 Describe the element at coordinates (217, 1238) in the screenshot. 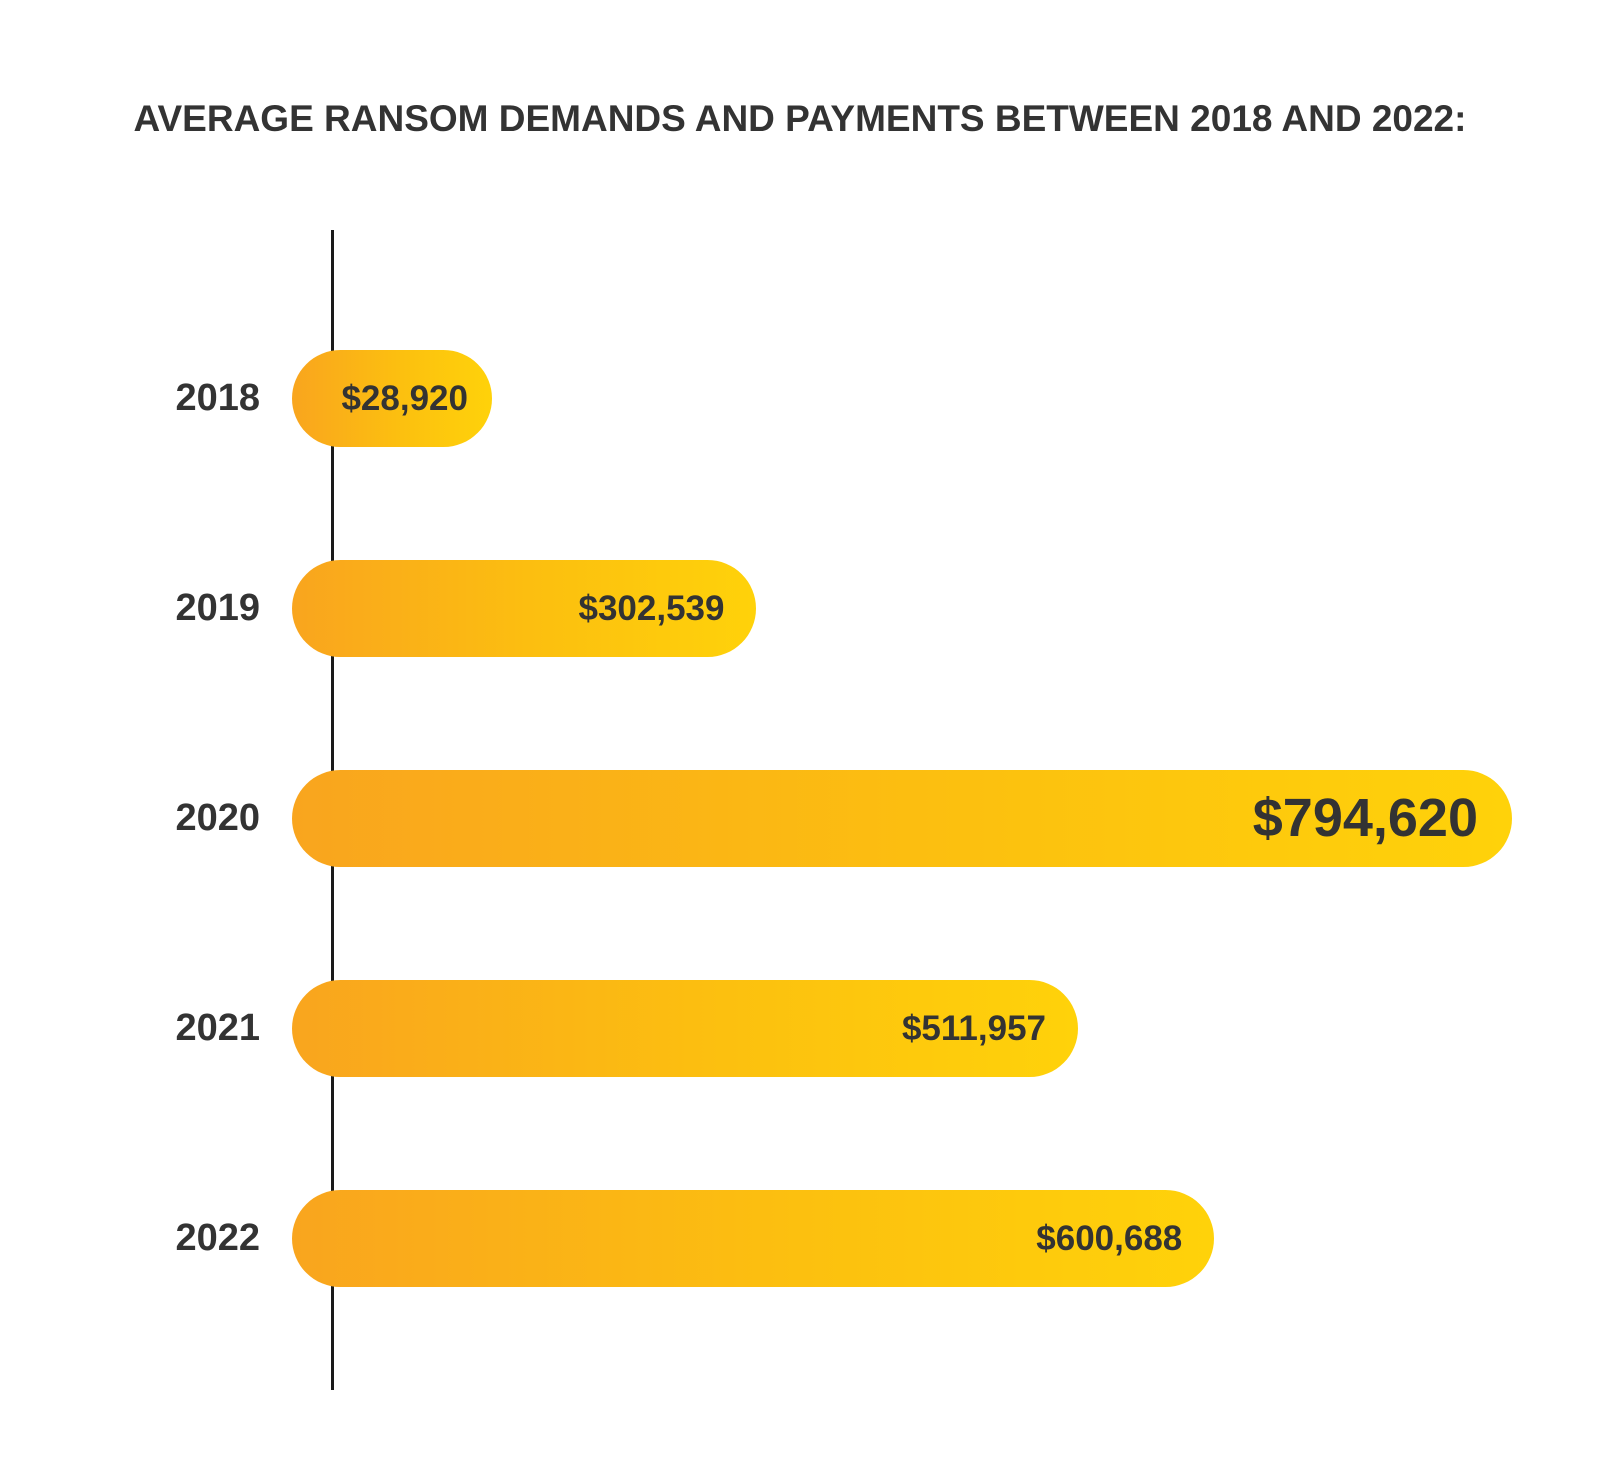

I see `category-label-2022: 2022` at that location.